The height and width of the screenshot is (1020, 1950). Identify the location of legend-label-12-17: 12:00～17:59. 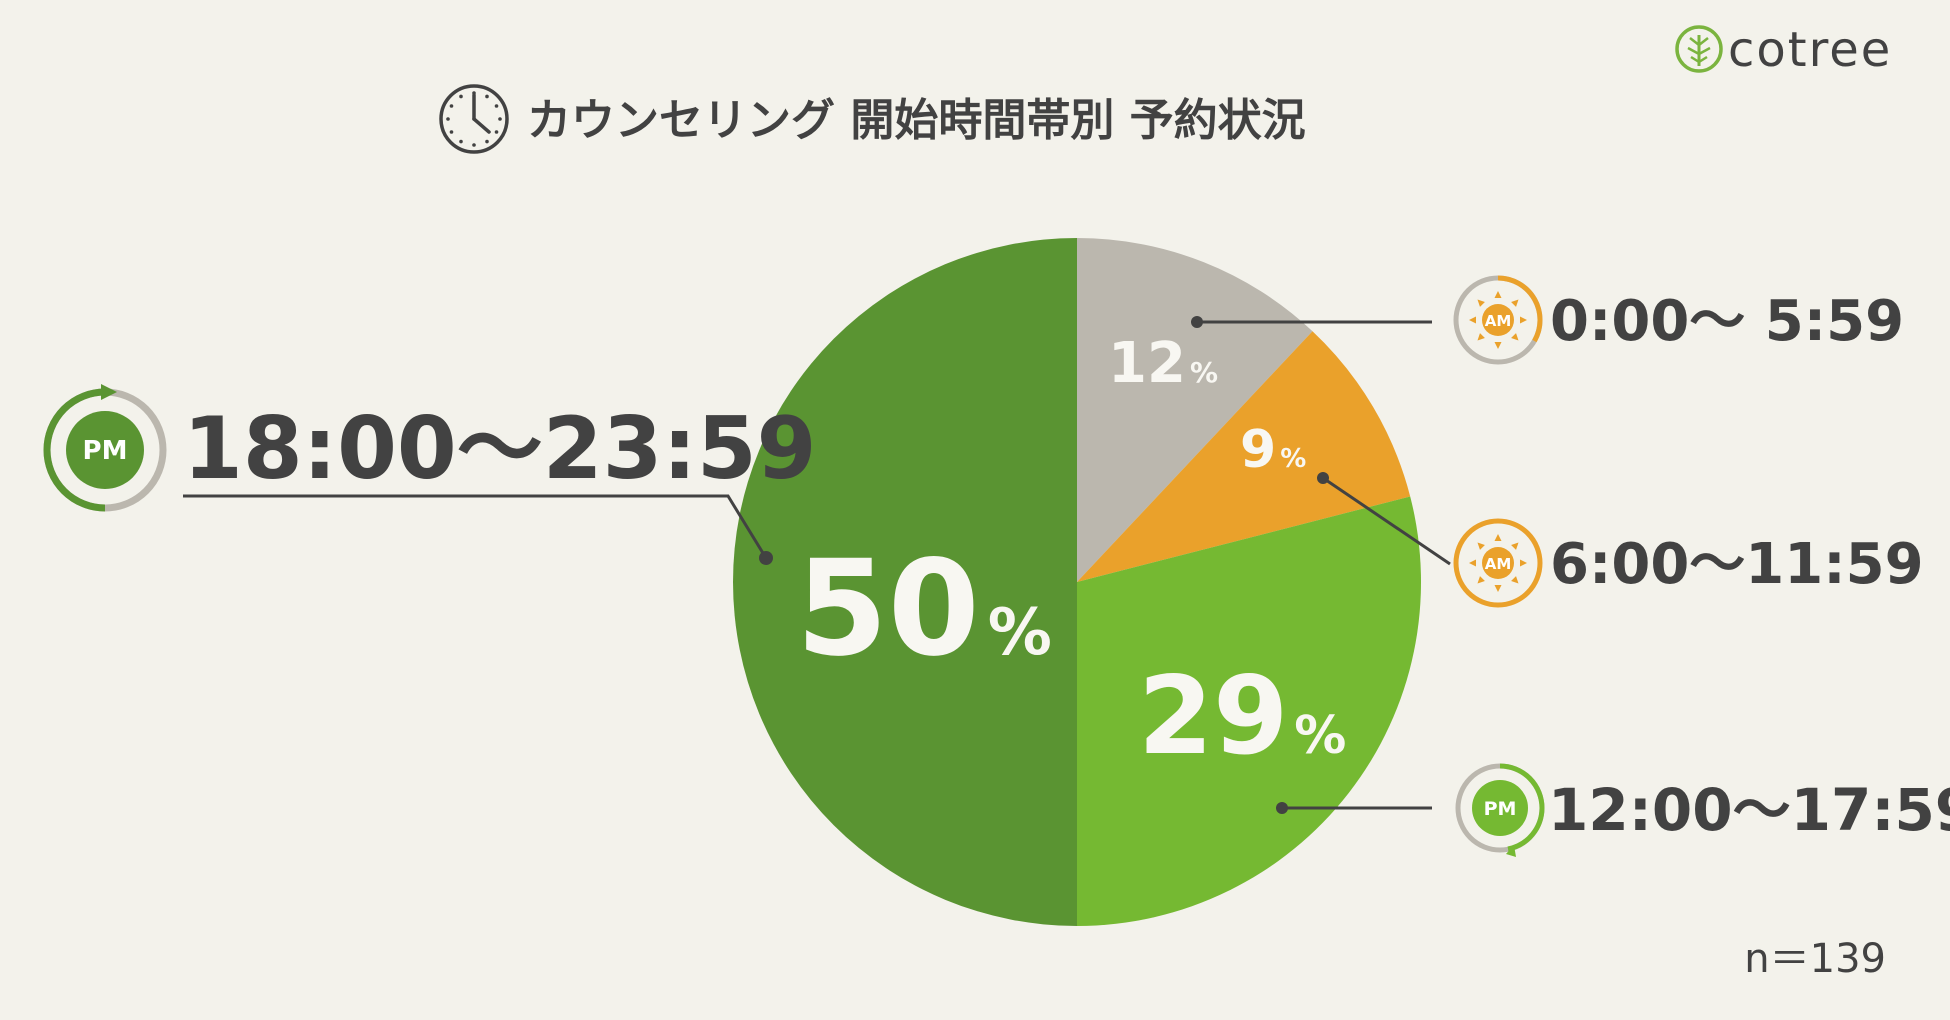
(1749, 810).